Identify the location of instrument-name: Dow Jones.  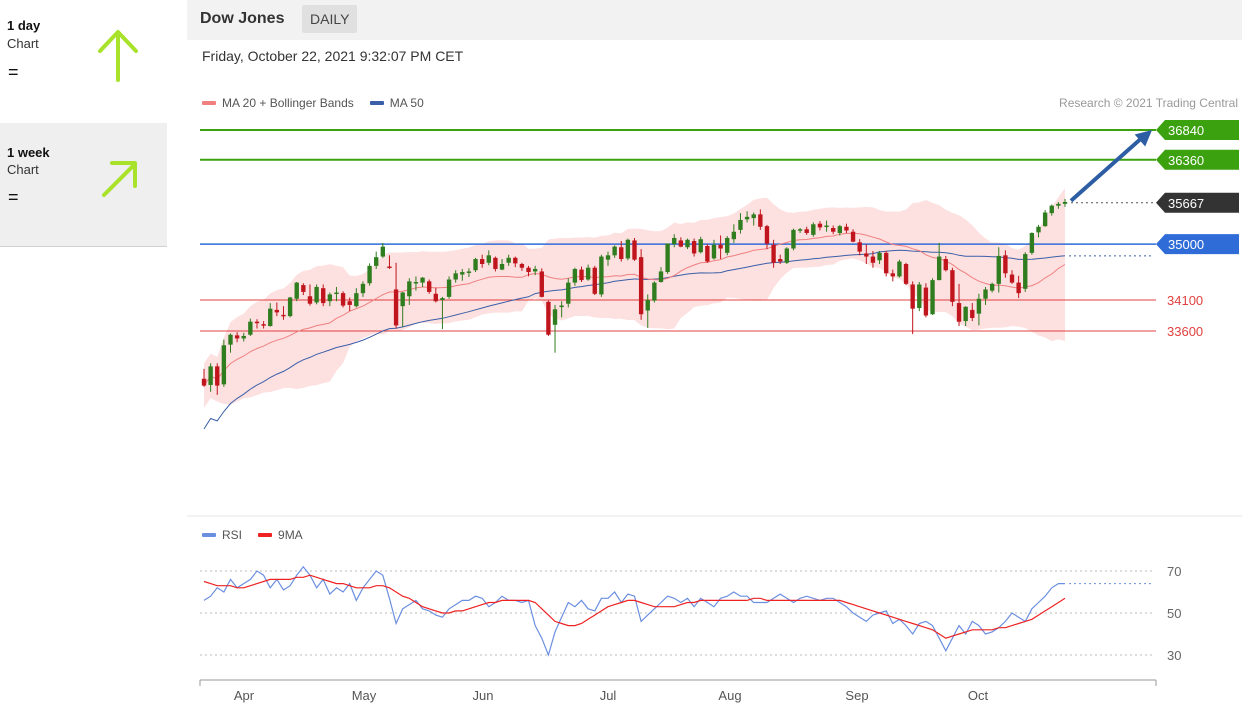
(242, 18).